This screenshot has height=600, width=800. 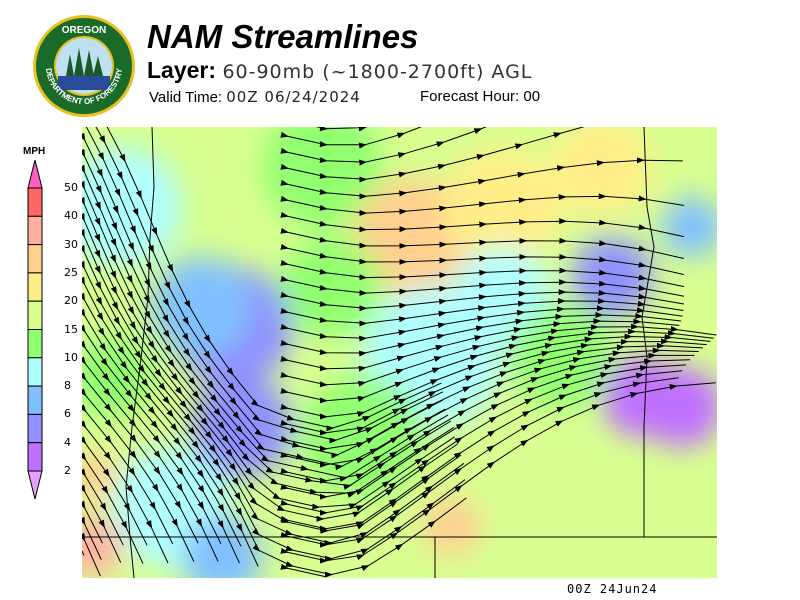 What do you see at coordinates (182, 70) in the screenshot?
I see `layer-label: Layer:` at bounding box center [182, 70].